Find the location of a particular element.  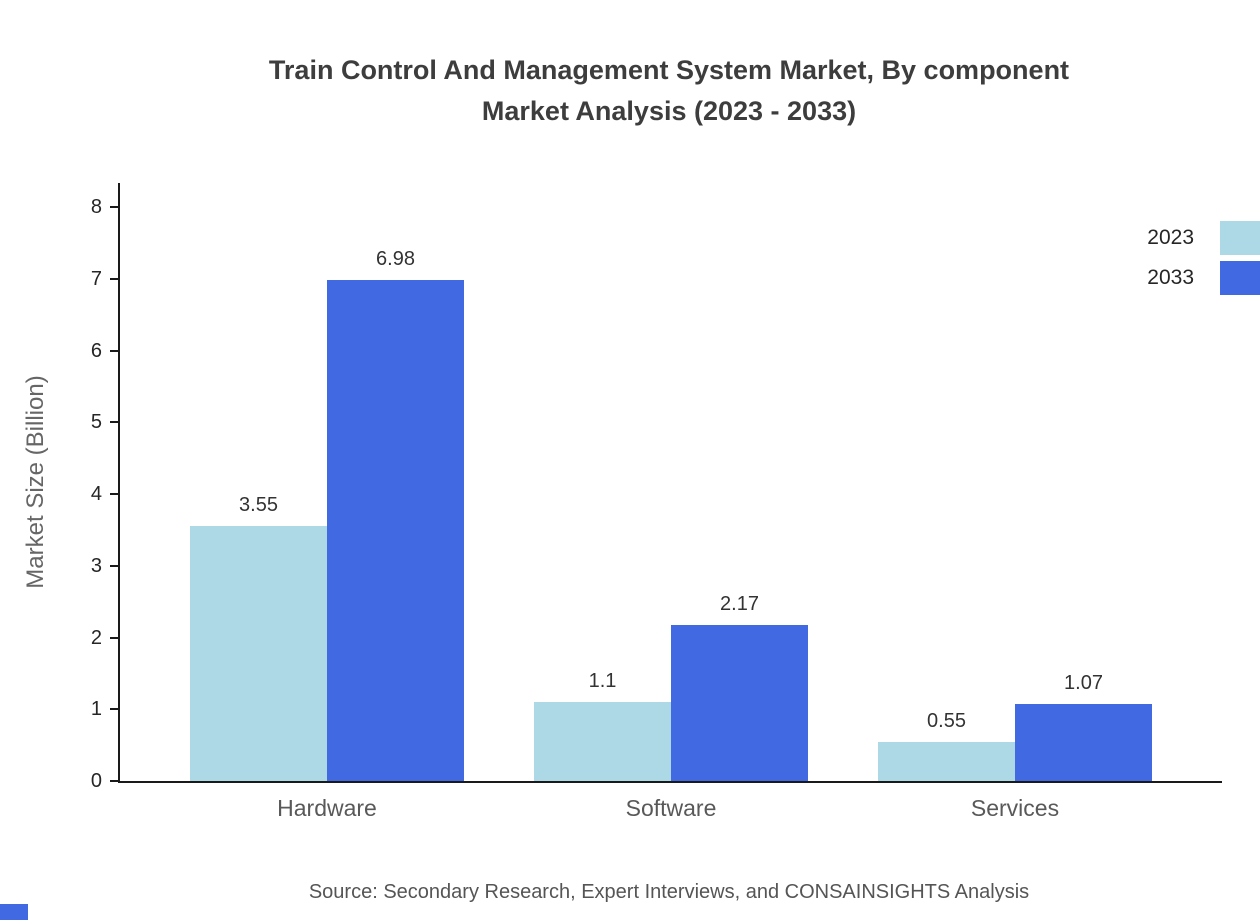

y-tick-label: 8 is located at coordinates (96, 207).